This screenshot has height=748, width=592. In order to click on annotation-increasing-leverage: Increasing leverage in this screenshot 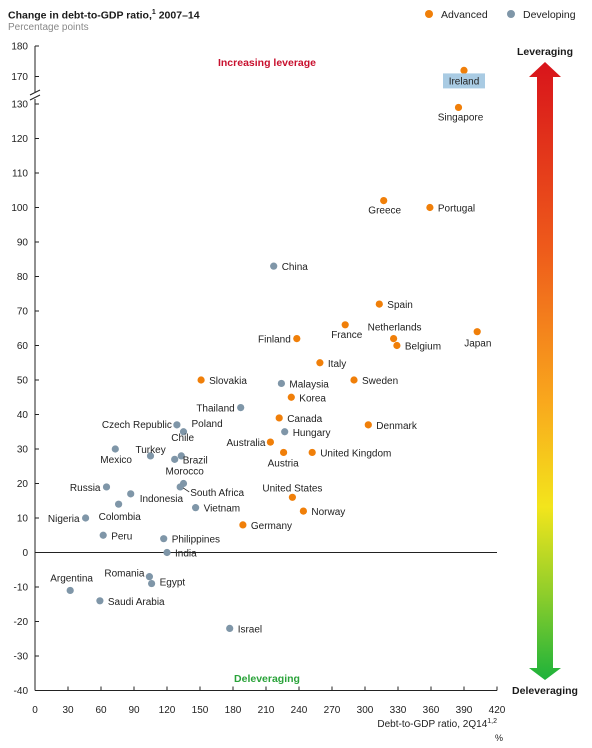, I will do `click(267, 63)`.